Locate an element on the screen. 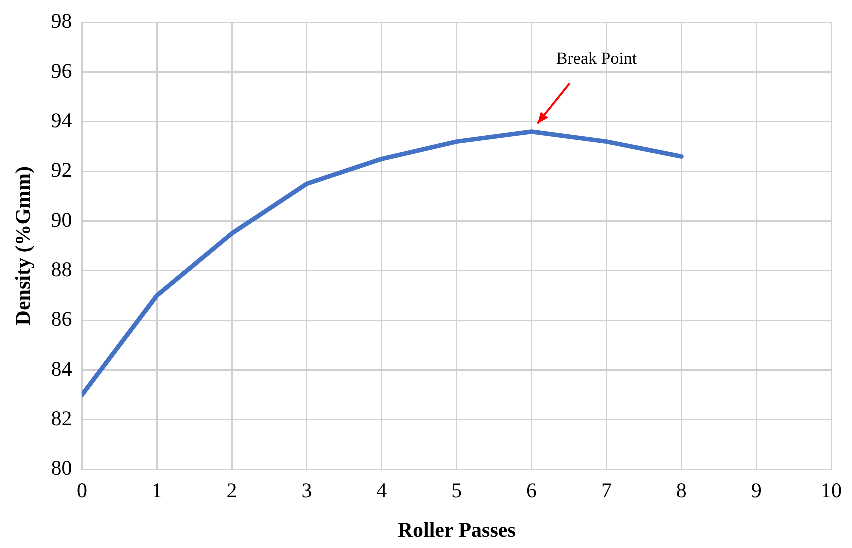  x-tick-label: 4 is located at coordinates (382, 490).